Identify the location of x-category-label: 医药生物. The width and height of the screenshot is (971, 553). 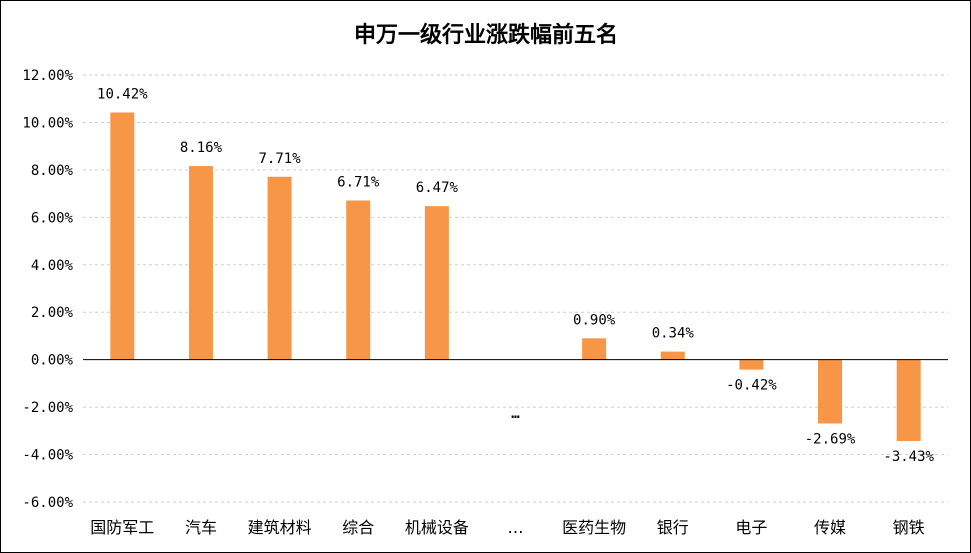
(594, 527).